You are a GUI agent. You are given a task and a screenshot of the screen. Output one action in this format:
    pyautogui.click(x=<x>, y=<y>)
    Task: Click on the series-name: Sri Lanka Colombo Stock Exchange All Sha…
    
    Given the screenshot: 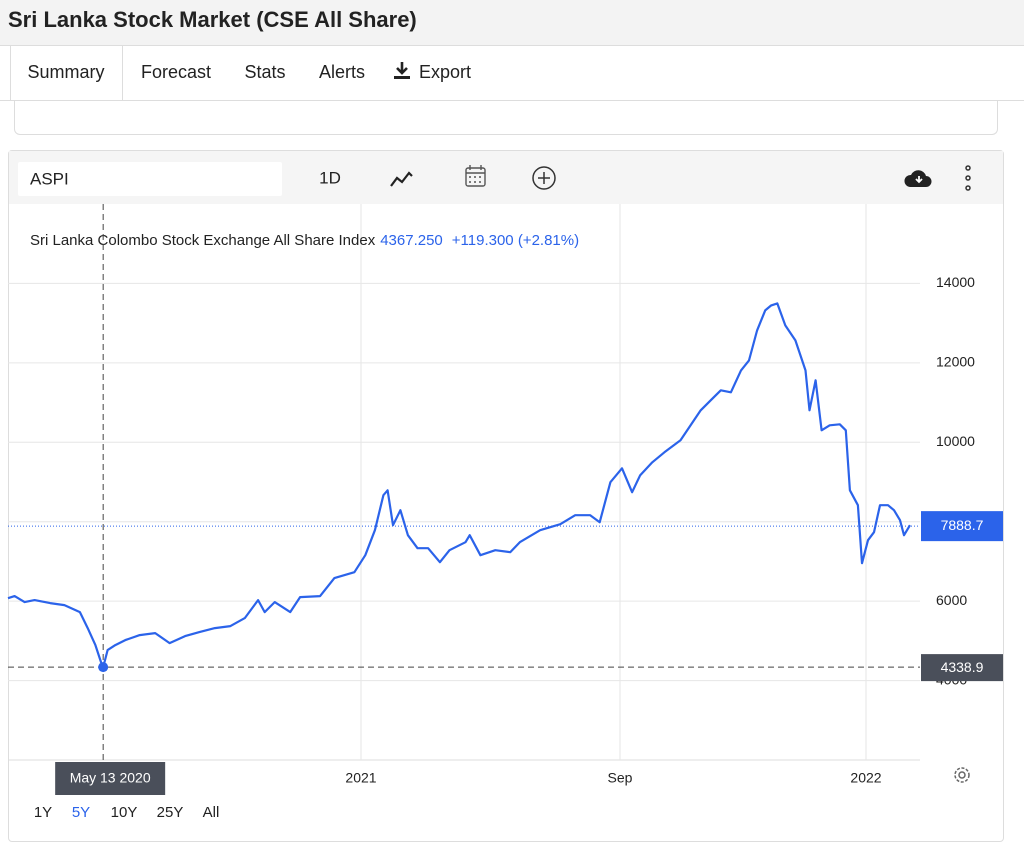 What is the action you would take?
    pyautogui.click(x=203, y=240)
    